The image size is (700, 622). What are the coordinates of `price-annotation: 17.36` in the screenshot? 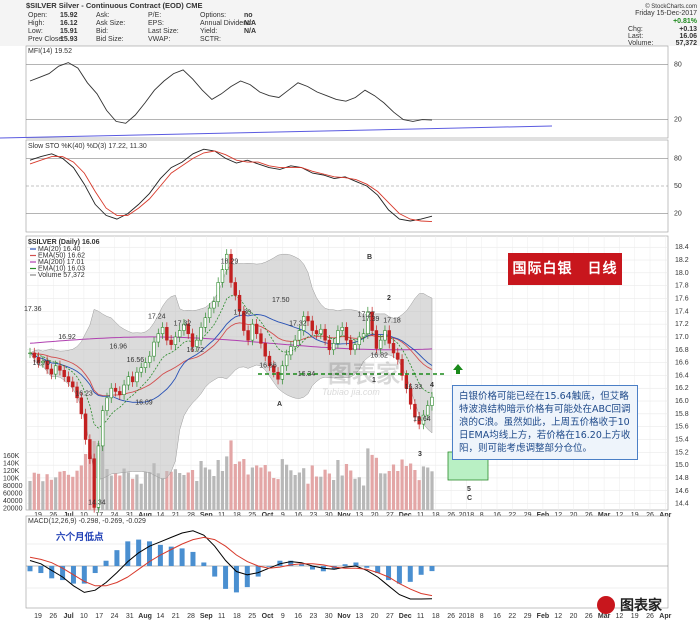 It's located at (33, 309).